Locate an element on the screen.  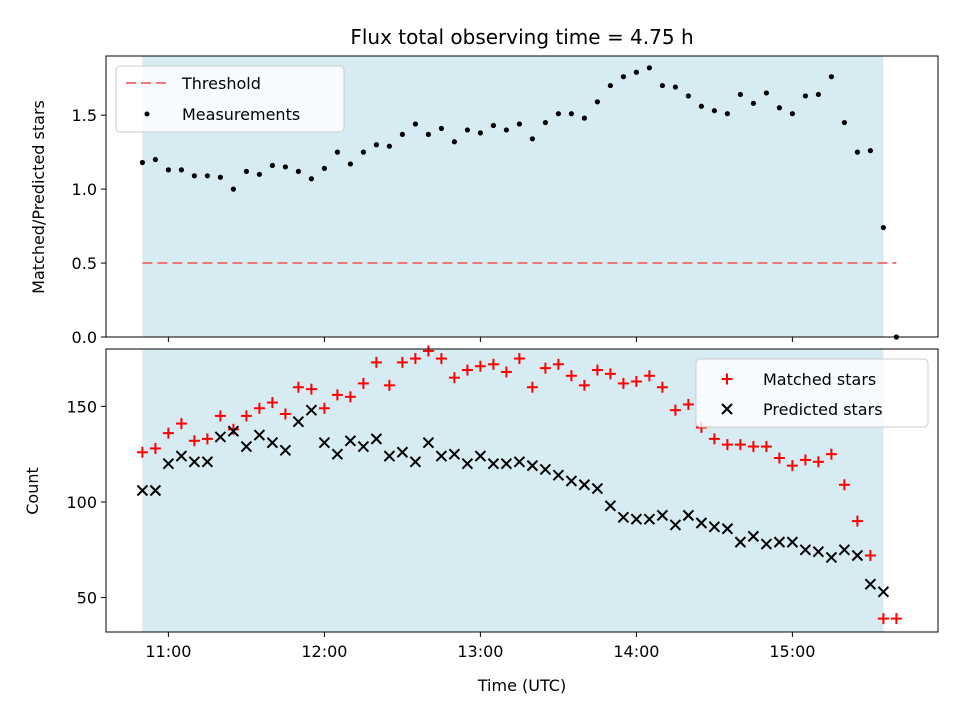
legend-matched-marker is located at coordinates (727, 379).